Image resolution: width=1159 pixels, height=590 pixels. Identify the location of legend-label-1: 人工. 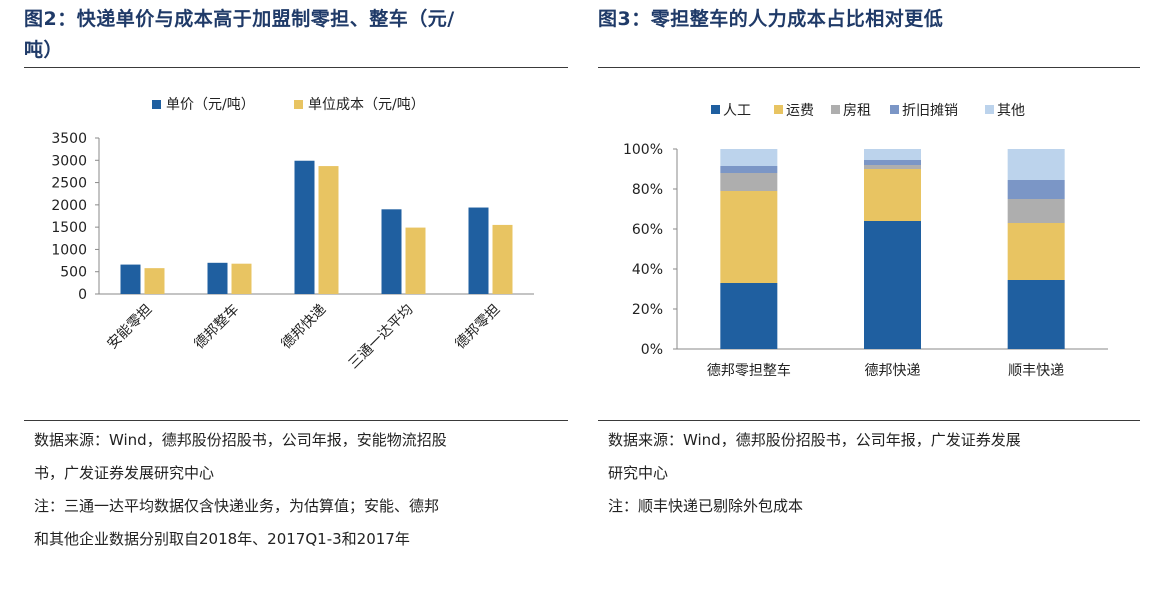
(737, 111).